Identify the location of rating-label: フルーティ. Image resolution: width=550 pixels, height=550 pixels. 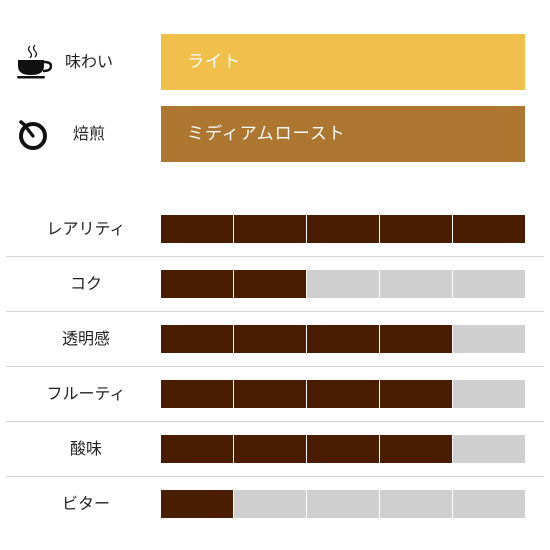
(86, 393).